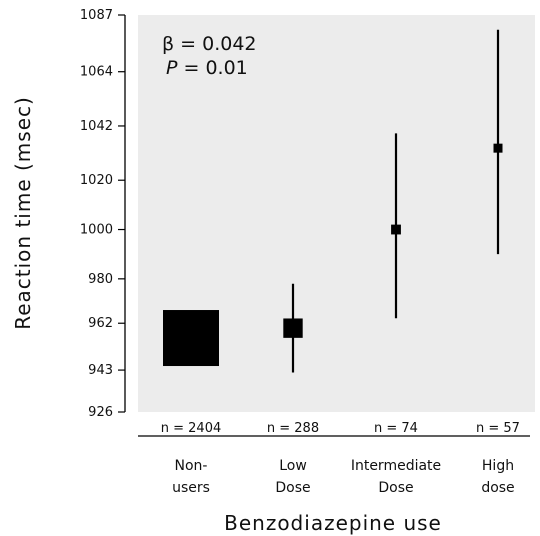 Image resolution: width=540 pixels, height=536 pixels. Describe the element at coordinates (396, 466) in the screenshot. I see `category-label-line1: Intermediate` at that location.